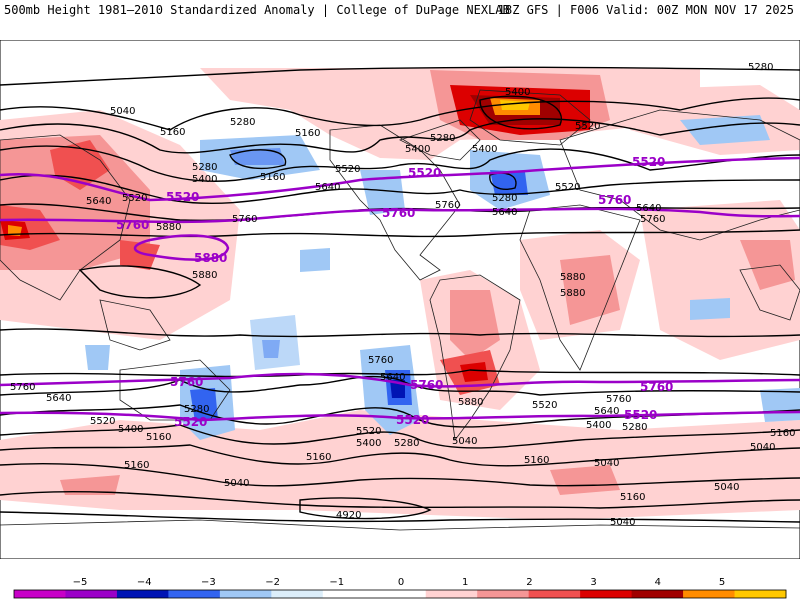 This screenshot has height=604, width=800. Describe the element at coordinates (658, 582) in the screenshot. I see `colorbar-tick-label: 4` at that location.